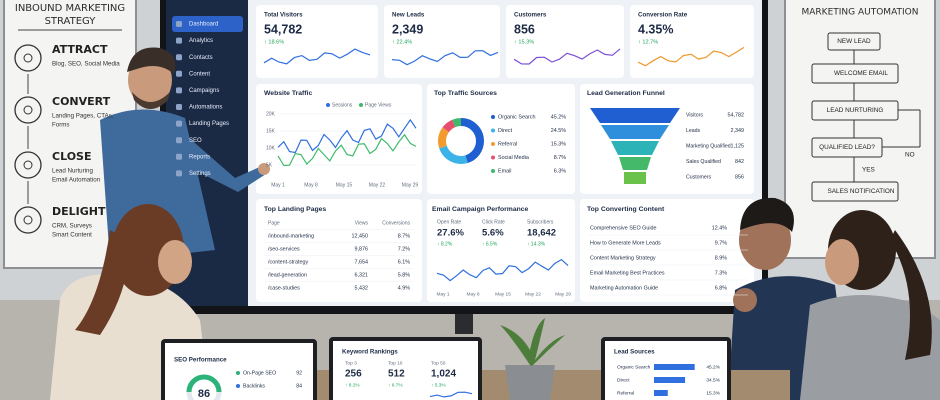 The image size is (940, 400). Describe the element at coordinates (626, 93) in the screenshot. I see `card-title: Lead Generation Funnel` at that location.